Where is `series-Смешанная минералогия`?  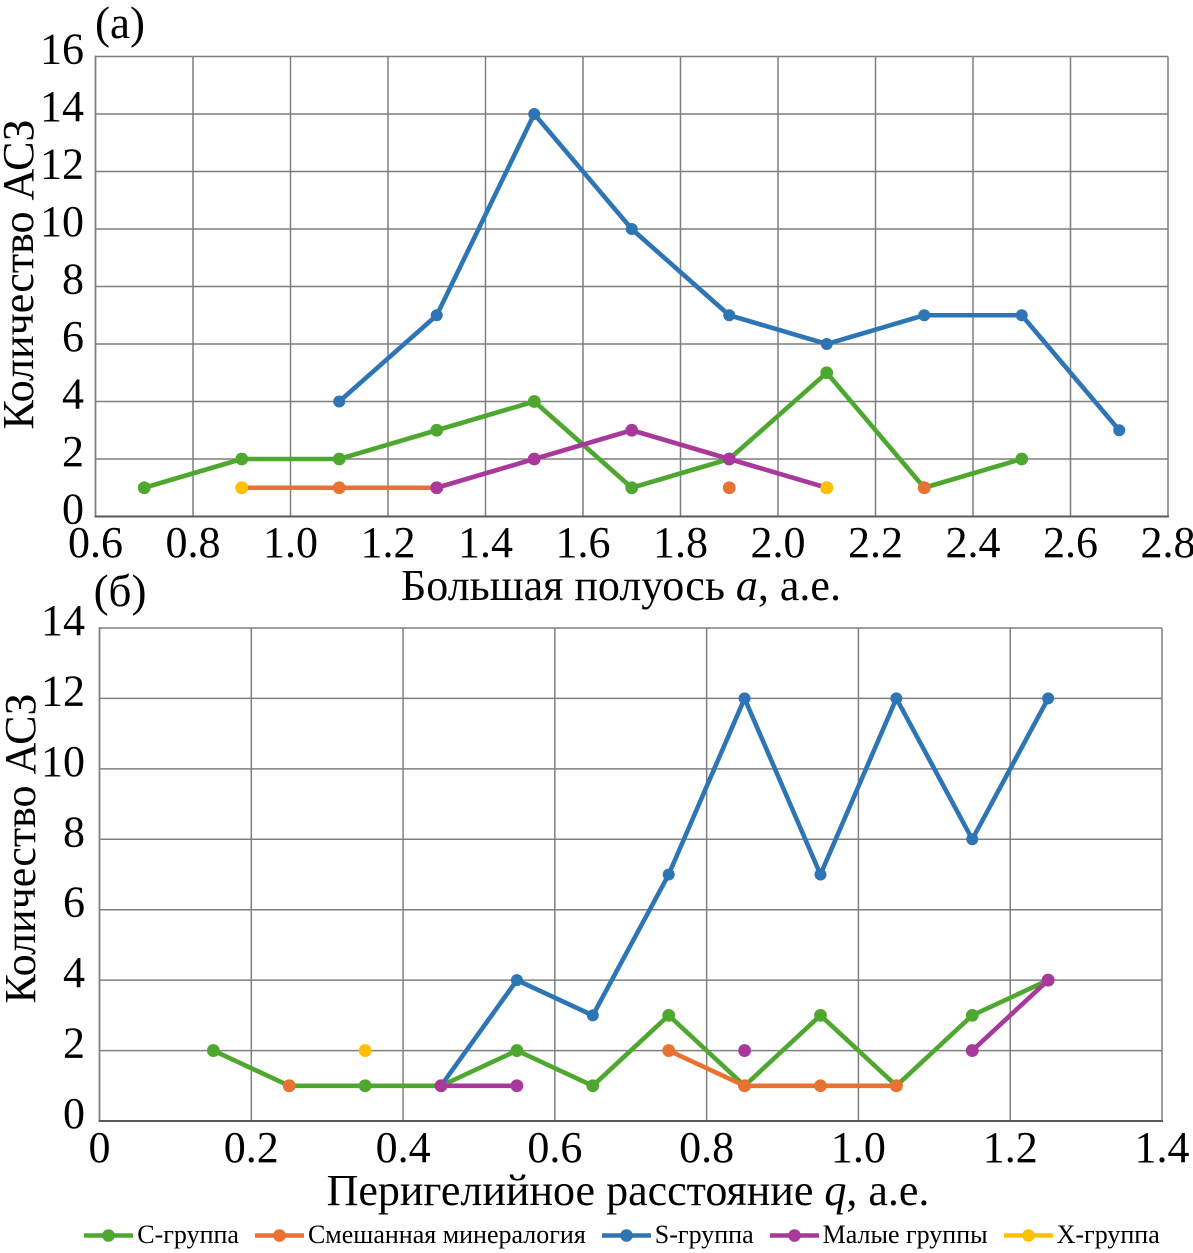
series-Смешанная минералогия is located at coordinates (592, 1068).